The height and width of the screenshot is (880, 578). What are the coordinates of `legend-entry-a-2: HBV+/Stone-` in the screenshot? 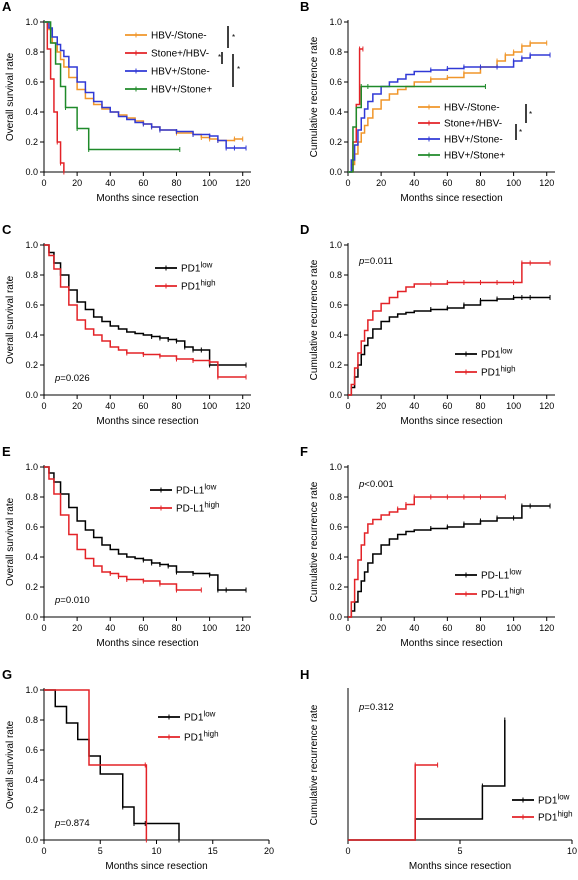 It's located at (180, 72).